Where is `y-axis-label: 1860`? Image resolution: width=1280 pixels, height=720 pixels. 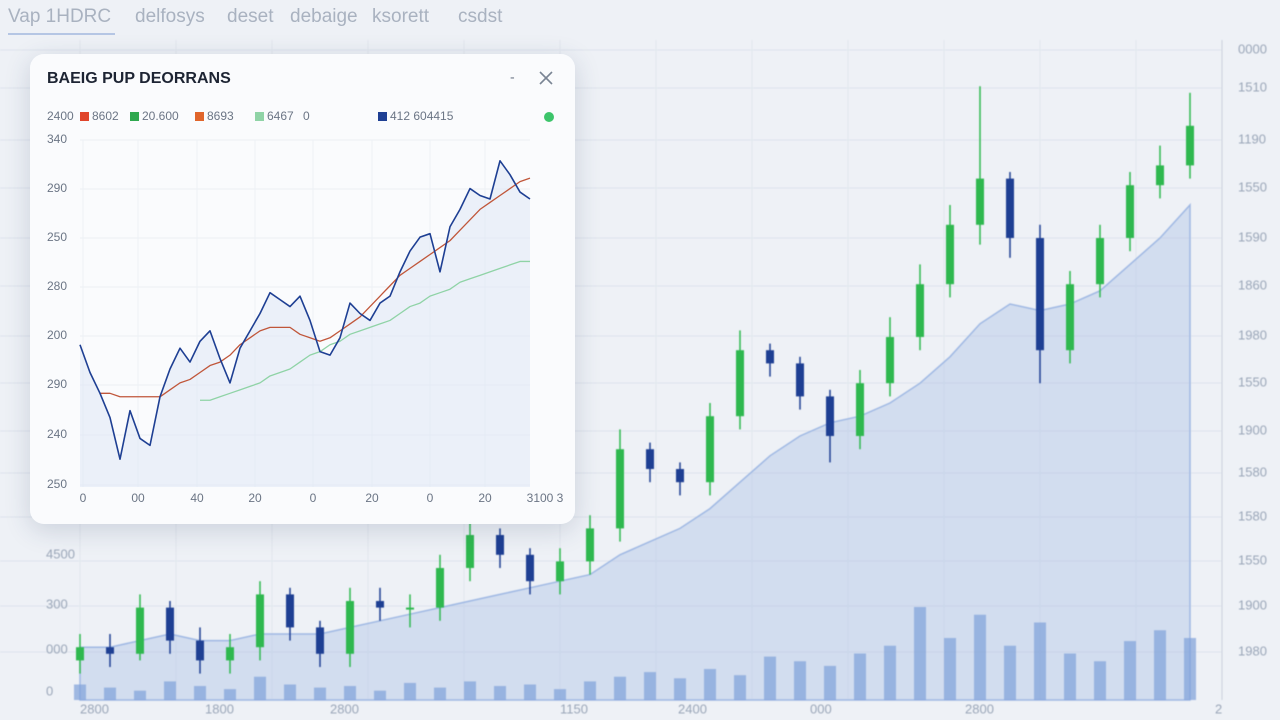
y-axis-label: 1860 is located at coordinates (1252, 284).